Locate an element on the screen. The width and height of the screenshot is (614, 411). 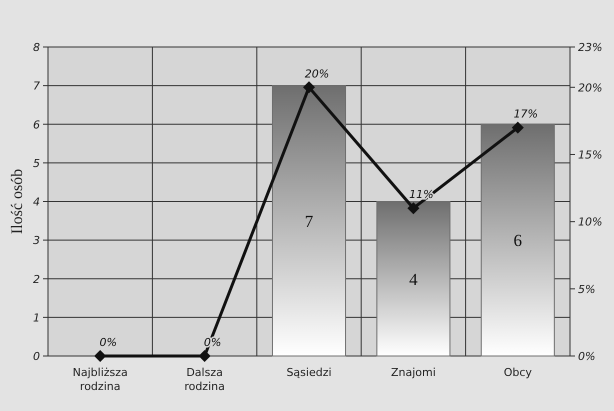
y2-tick-label: 23% is located at coordinates (590, 47).